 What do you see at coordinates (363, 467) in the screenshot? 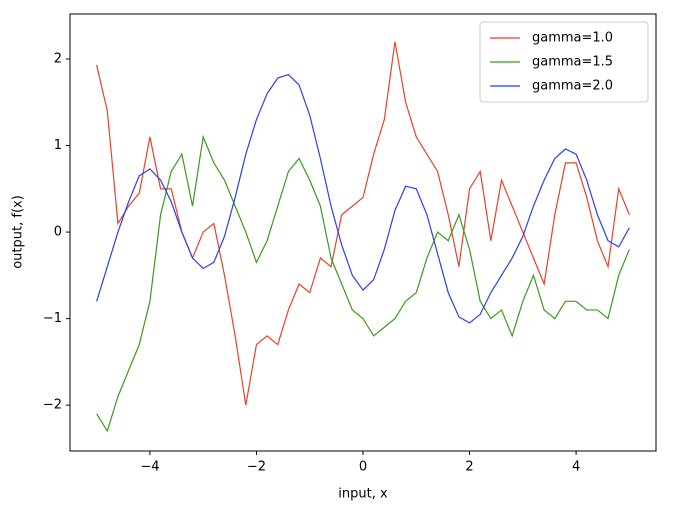
I see `x-tick-label: 0` at bounding box center [363, 467].